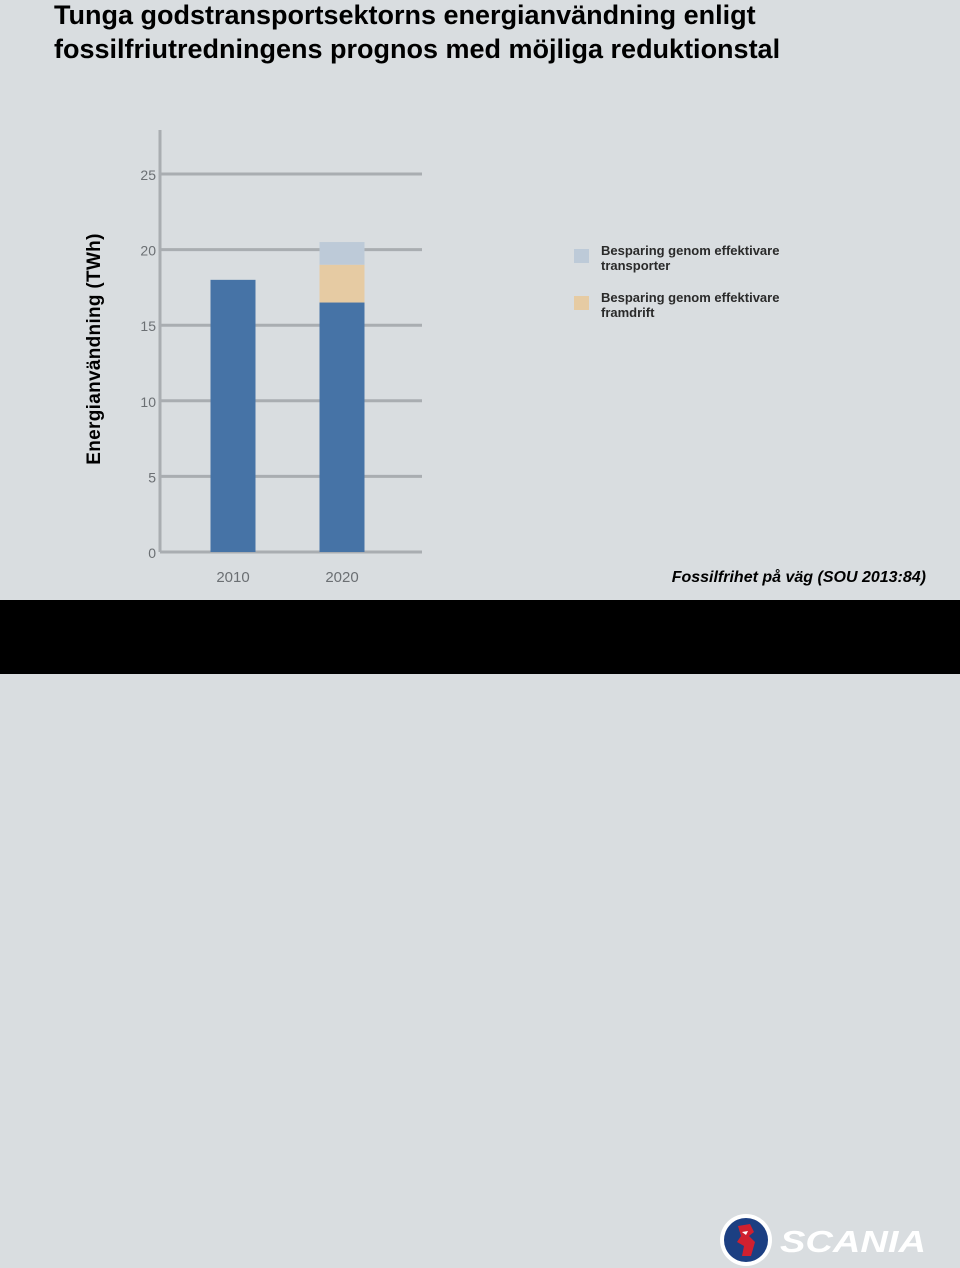 The width and height of the screenshot is (960, 1268). I want to click on legend-swatch-transporter, so click(581, 256).